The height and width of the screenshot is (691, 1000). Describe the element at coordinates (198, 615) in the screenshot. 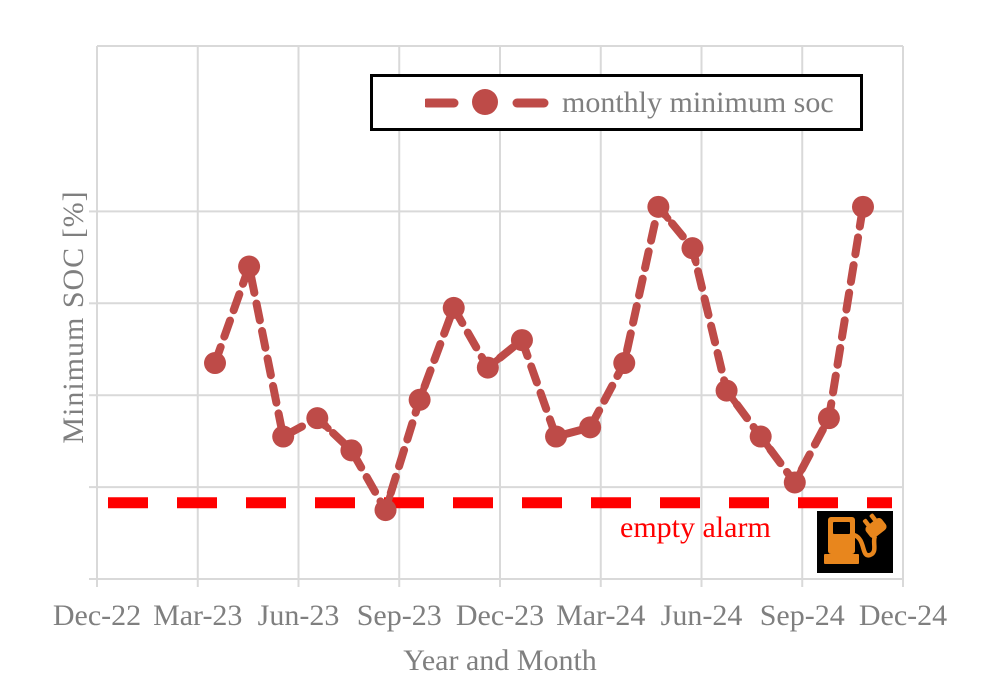

I see `x-tick-label: Mar-23` at that location.